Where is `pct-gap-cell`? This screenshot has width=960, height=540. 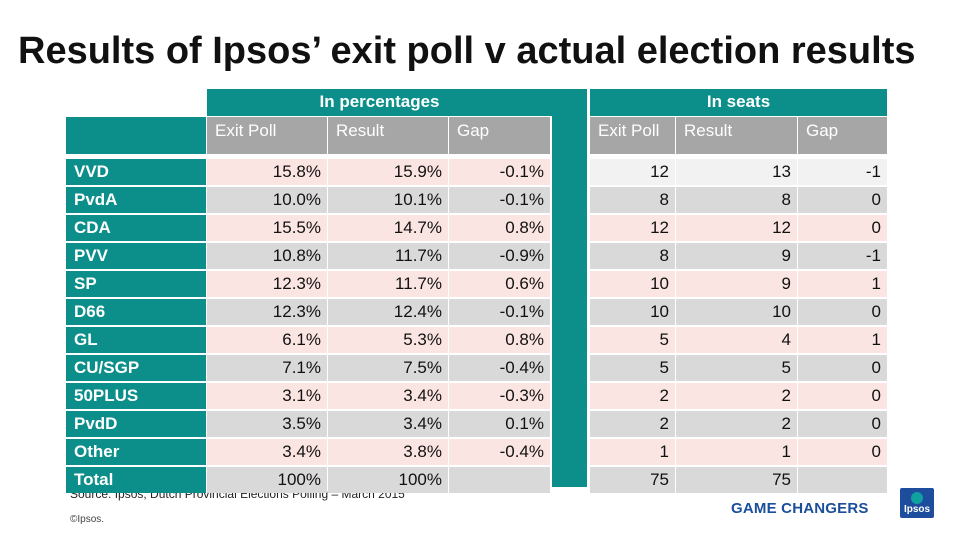 pct-gap-cell is located at coordinates (499, 480).